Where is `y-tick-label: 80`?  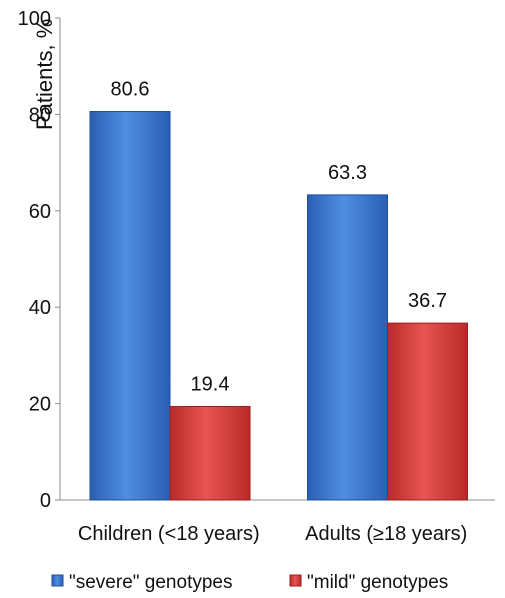
y-tick-label: 80 is located at coordinates (40, 115).